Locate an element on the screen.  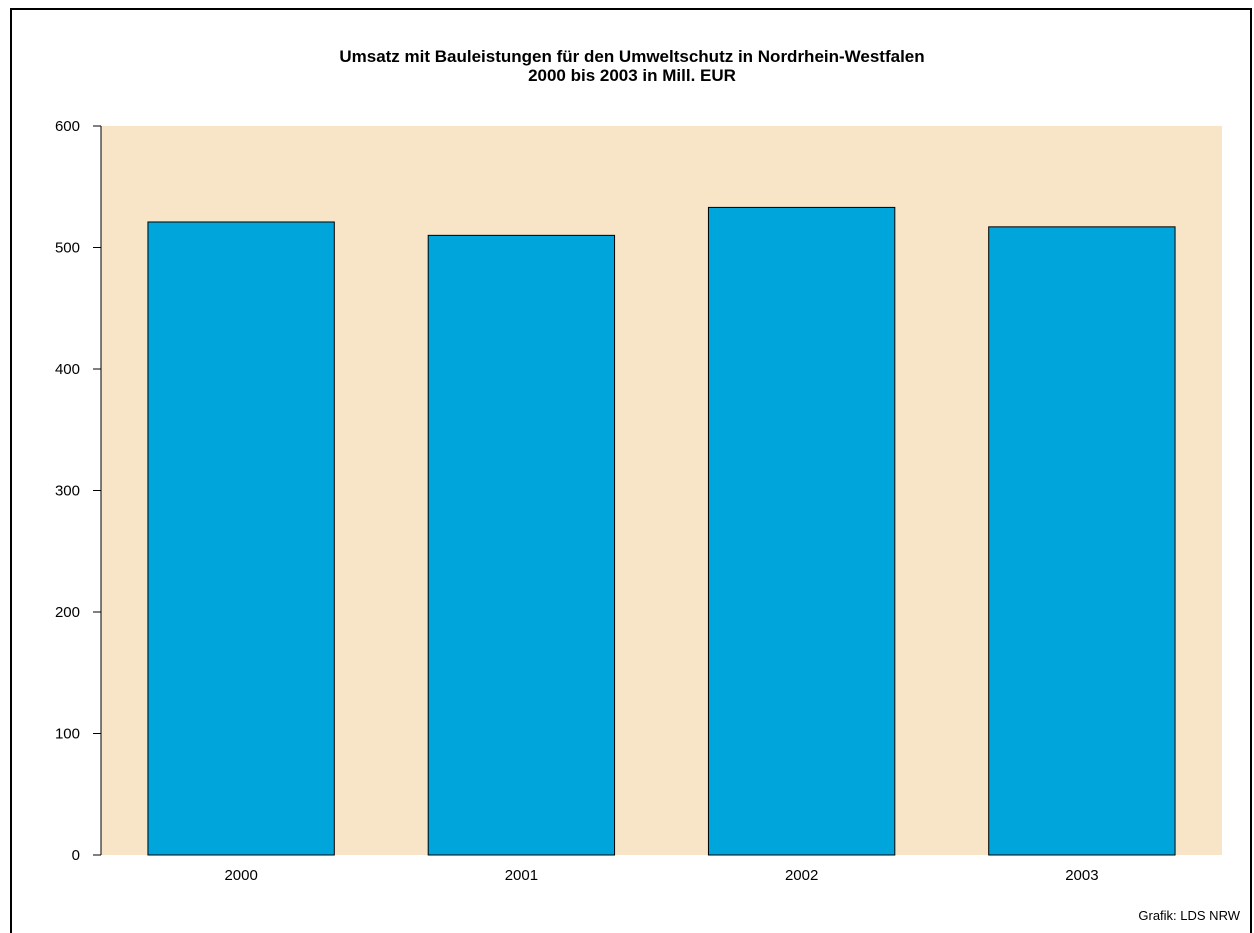
x-tick-label-2000: 2000 is located at coordinates (240, 875).